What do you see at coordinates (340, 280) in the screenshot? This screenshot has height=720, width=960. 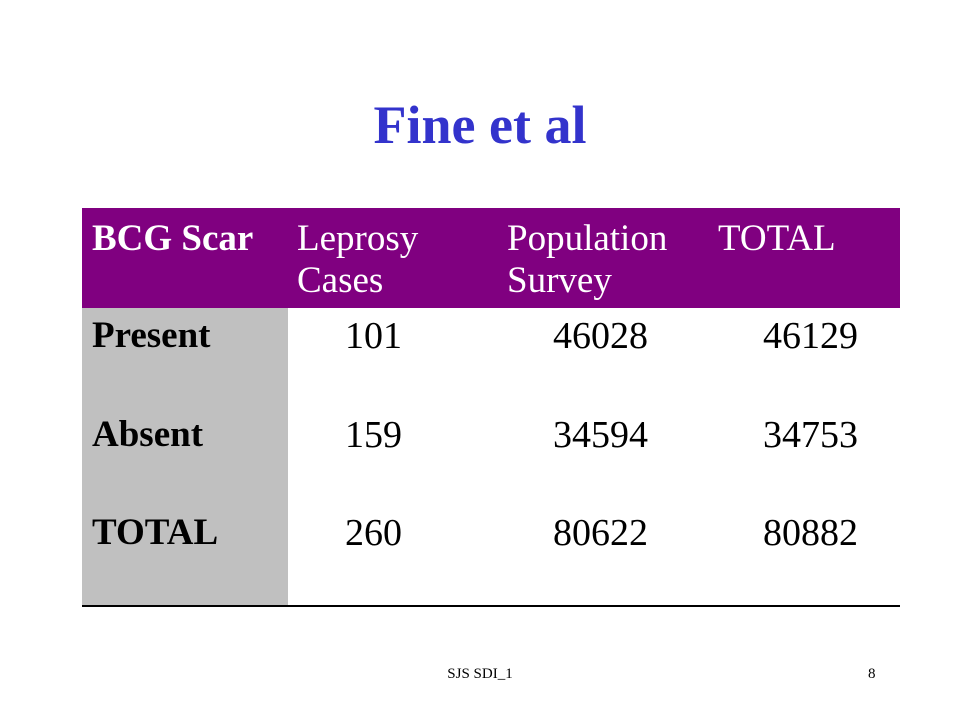 I see `header-line: Cases` at bounding box center [340, 280].